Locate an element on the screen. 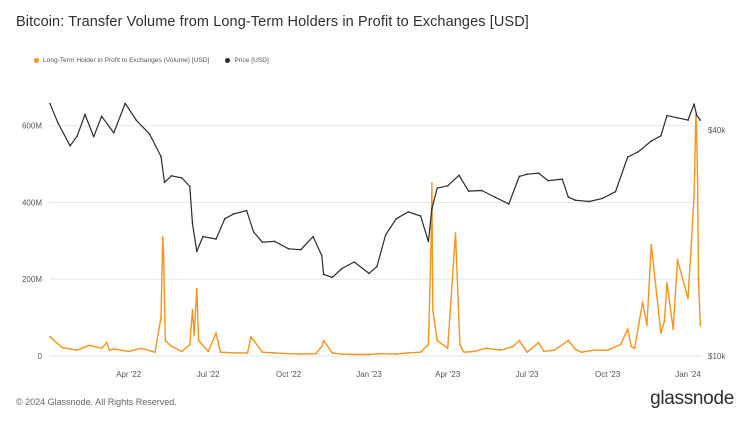 The height and width of the screenshot is (421, 750). x-tick-label: Apr '23 is located at coordinates (448, 374).